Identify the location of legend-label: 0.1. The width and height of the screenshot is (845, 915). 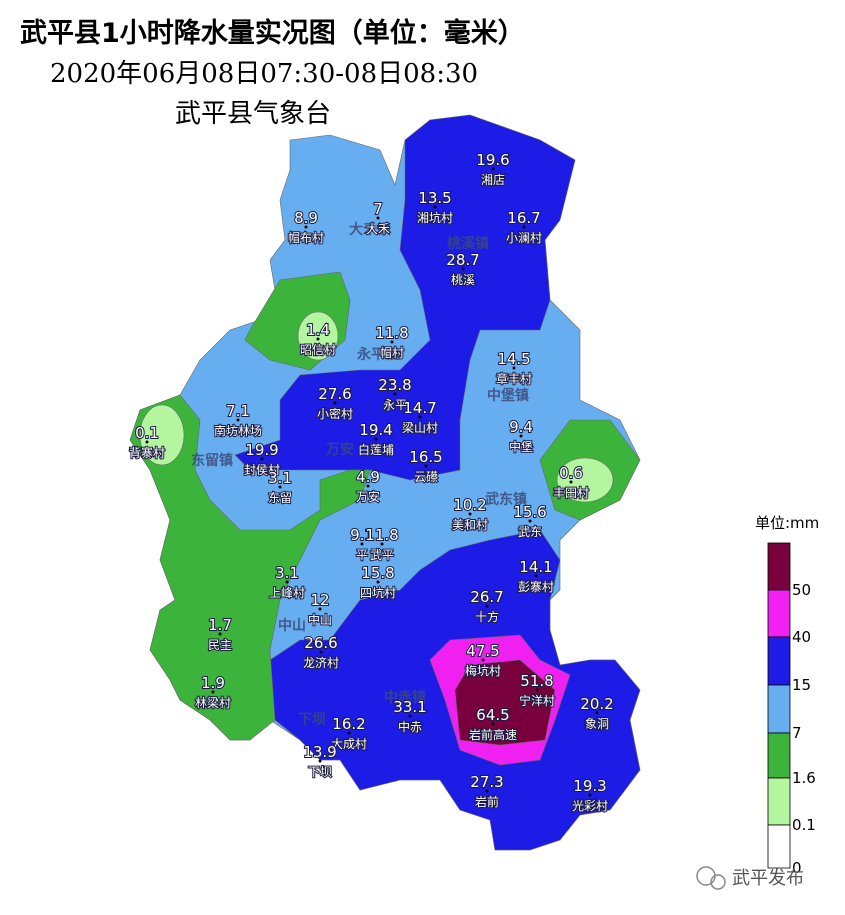
(804, 825).